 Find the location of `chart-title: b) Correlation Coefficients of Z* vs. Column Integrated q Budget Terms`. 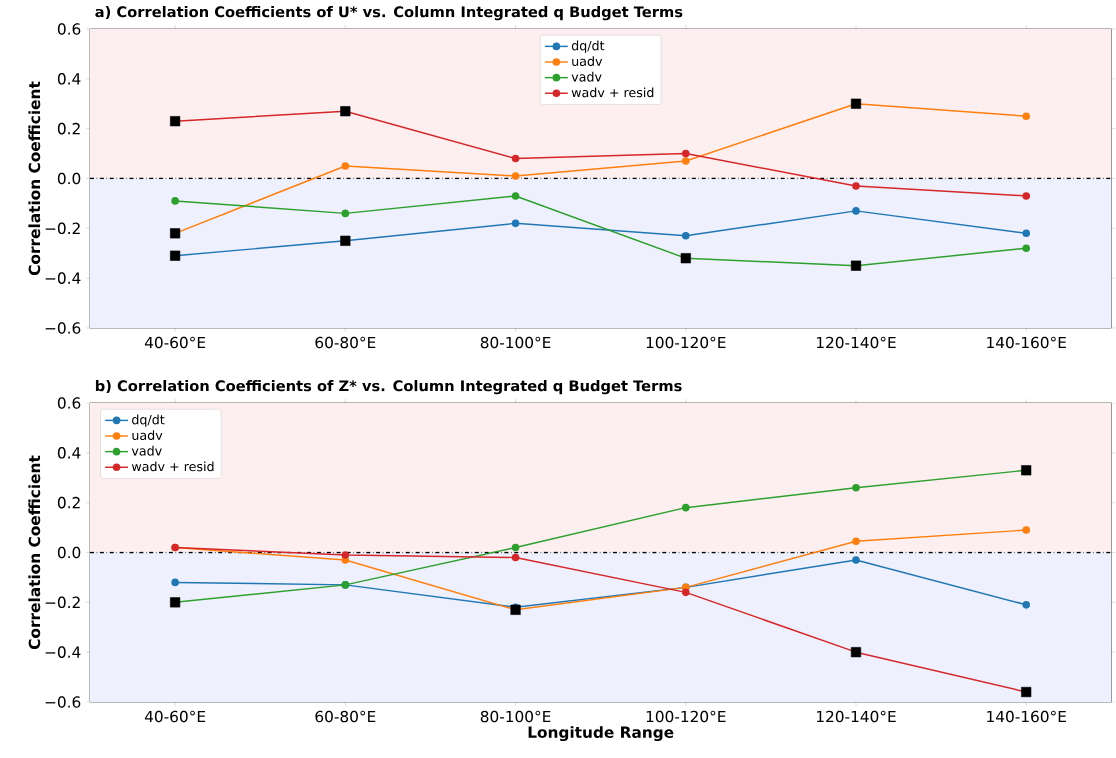

chart-title: b) Correlation Coefficients of Z* vs. Column Integrated q Budget Terms is located at coordinates (388, 387).